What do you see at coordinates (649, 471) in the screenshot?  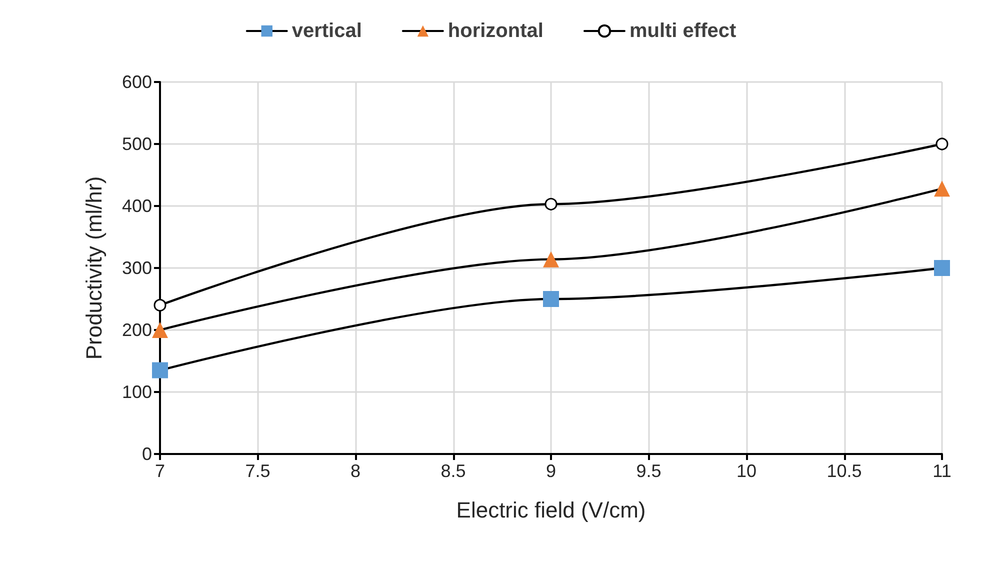 I see `x-tick-label: 9.5` at bounding box center [649, 471].